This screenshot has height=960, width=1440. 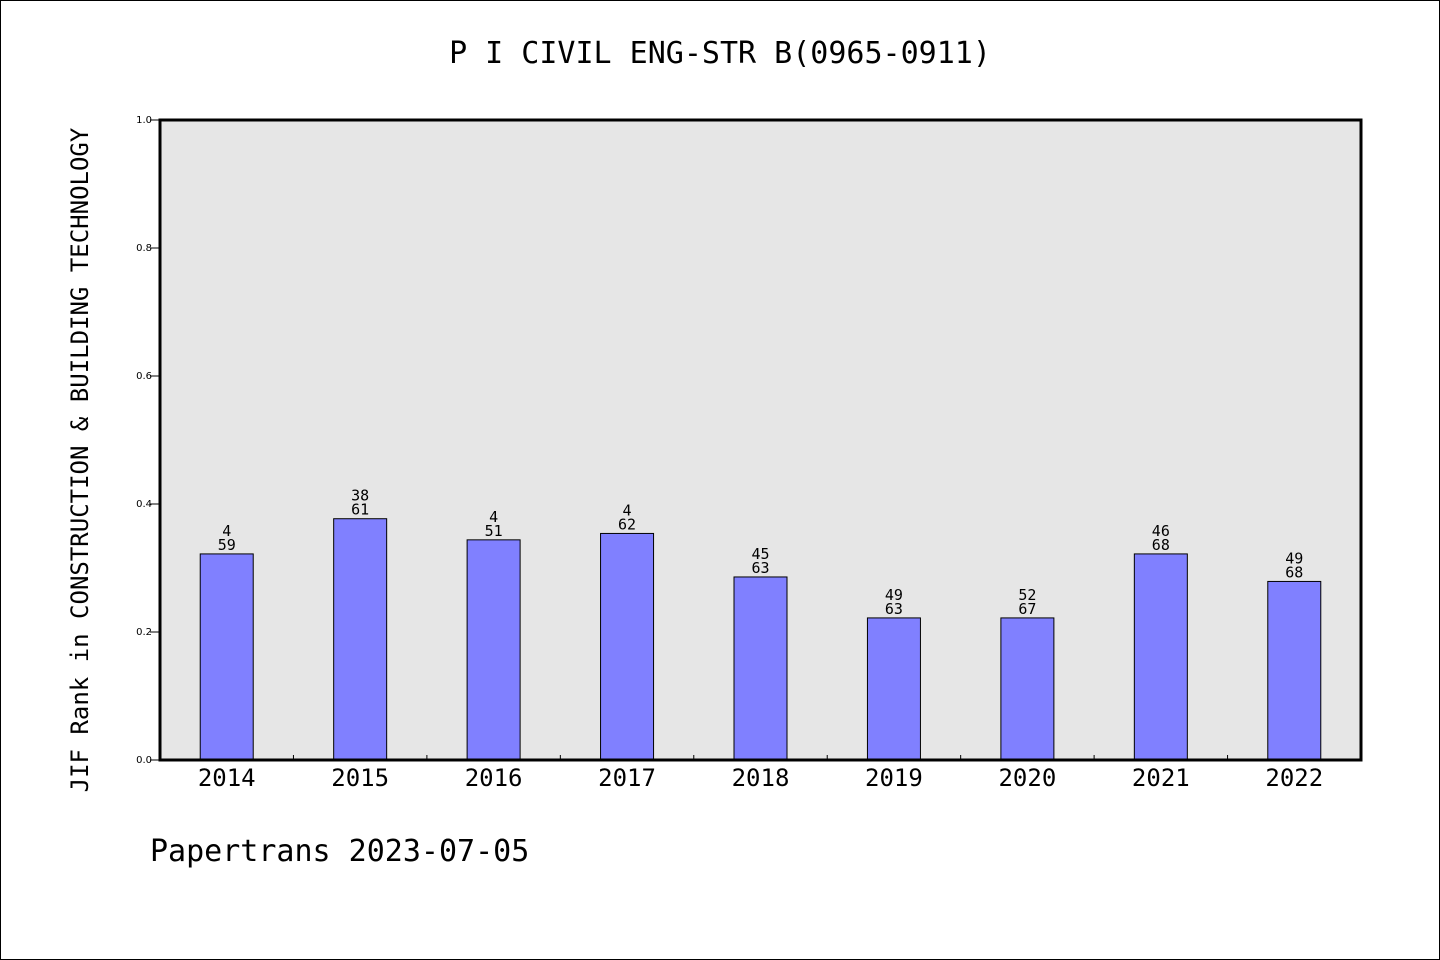 What do you see at coordinates (760, 554) in the screenshot?
I see `bar-label: 45` at bounding box center [760, 554].